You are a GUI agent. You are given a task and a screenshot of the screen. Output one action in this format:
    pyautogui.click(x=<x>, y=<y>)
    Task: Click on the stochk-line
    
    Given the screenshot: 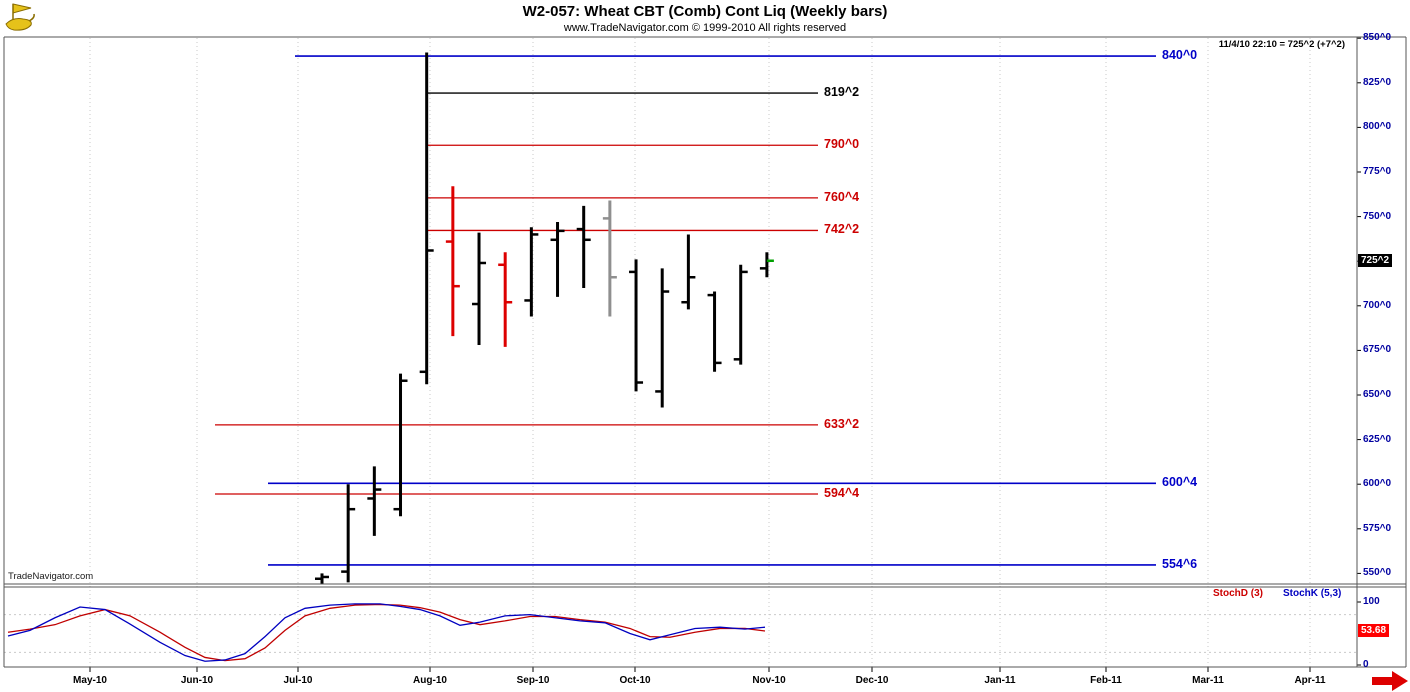 What is the action you would take?
    pyautogui.click(x=386, y=632)
    